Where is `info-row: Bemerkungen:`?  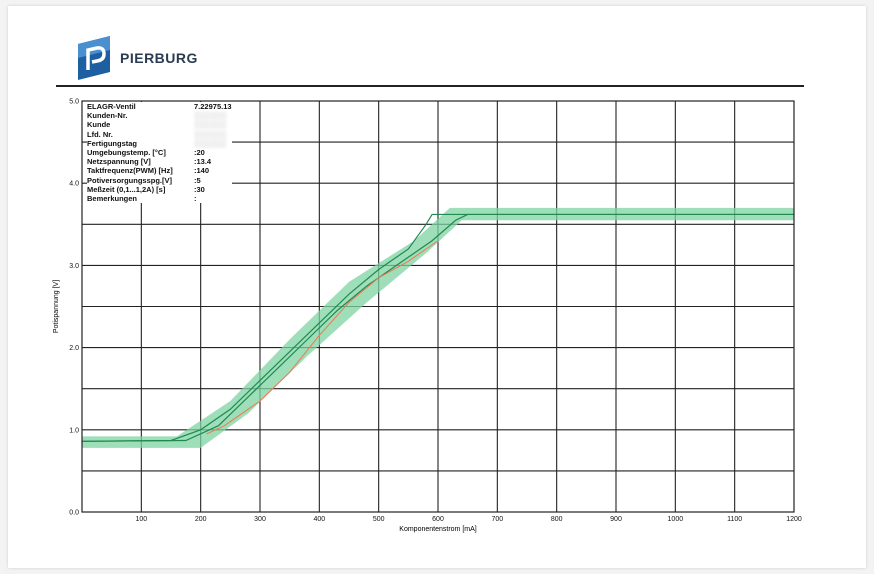 info-row: Bemerkungen: is located at coordinates (159, 198).